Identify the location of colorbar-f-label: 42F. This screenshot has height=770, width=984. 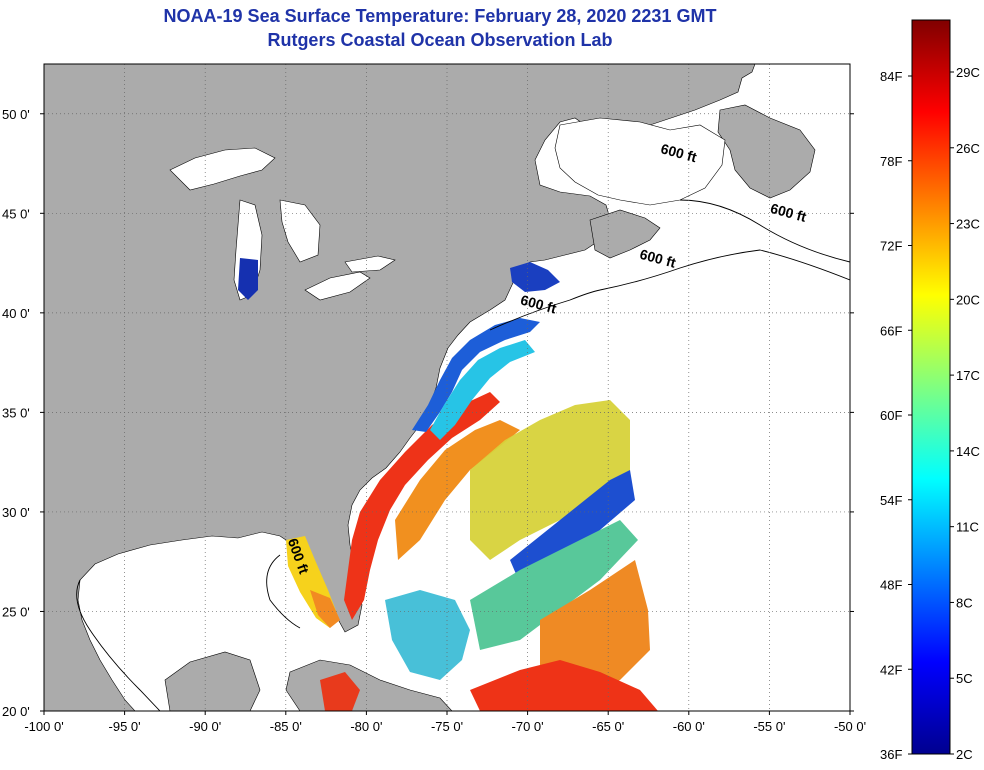
(891, 669).